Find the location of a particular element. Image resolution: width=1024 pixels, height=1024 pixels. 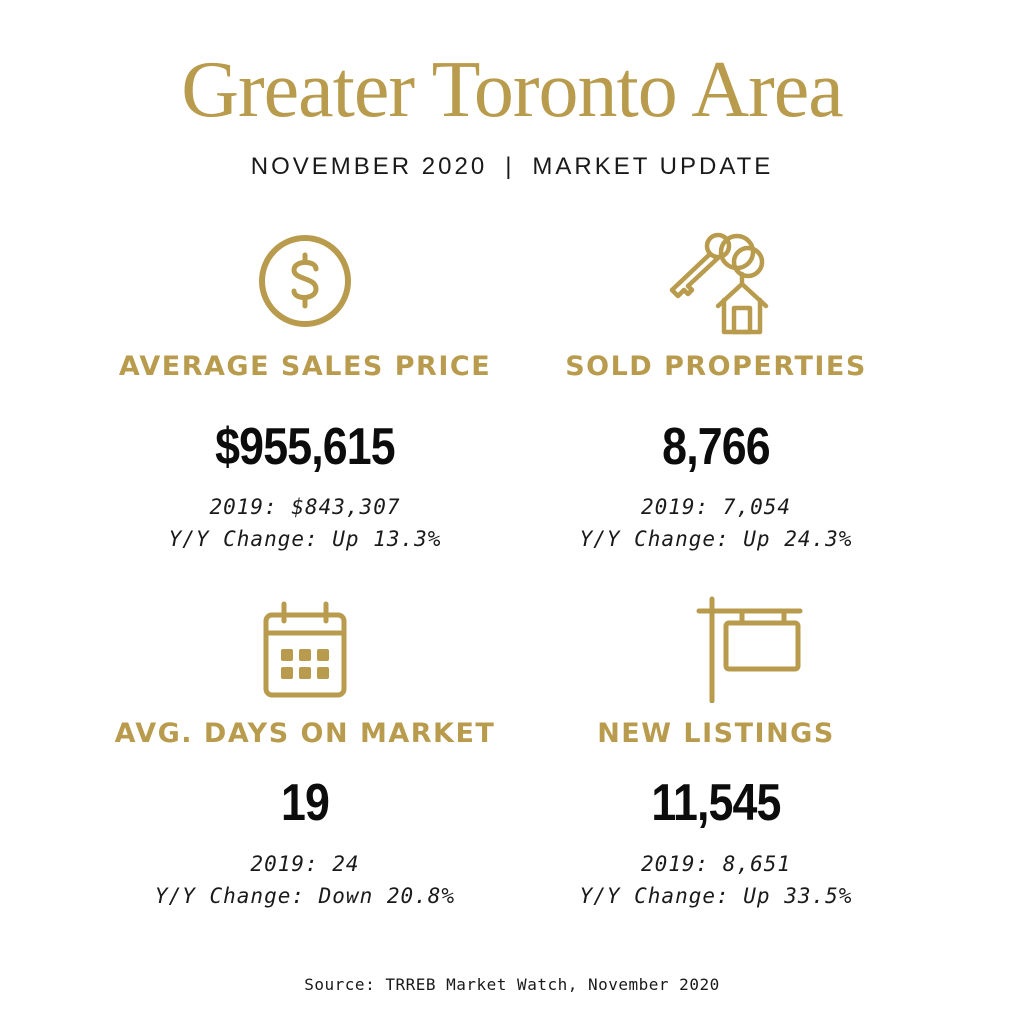

calendar-icon is located at coordinates (305, 650).